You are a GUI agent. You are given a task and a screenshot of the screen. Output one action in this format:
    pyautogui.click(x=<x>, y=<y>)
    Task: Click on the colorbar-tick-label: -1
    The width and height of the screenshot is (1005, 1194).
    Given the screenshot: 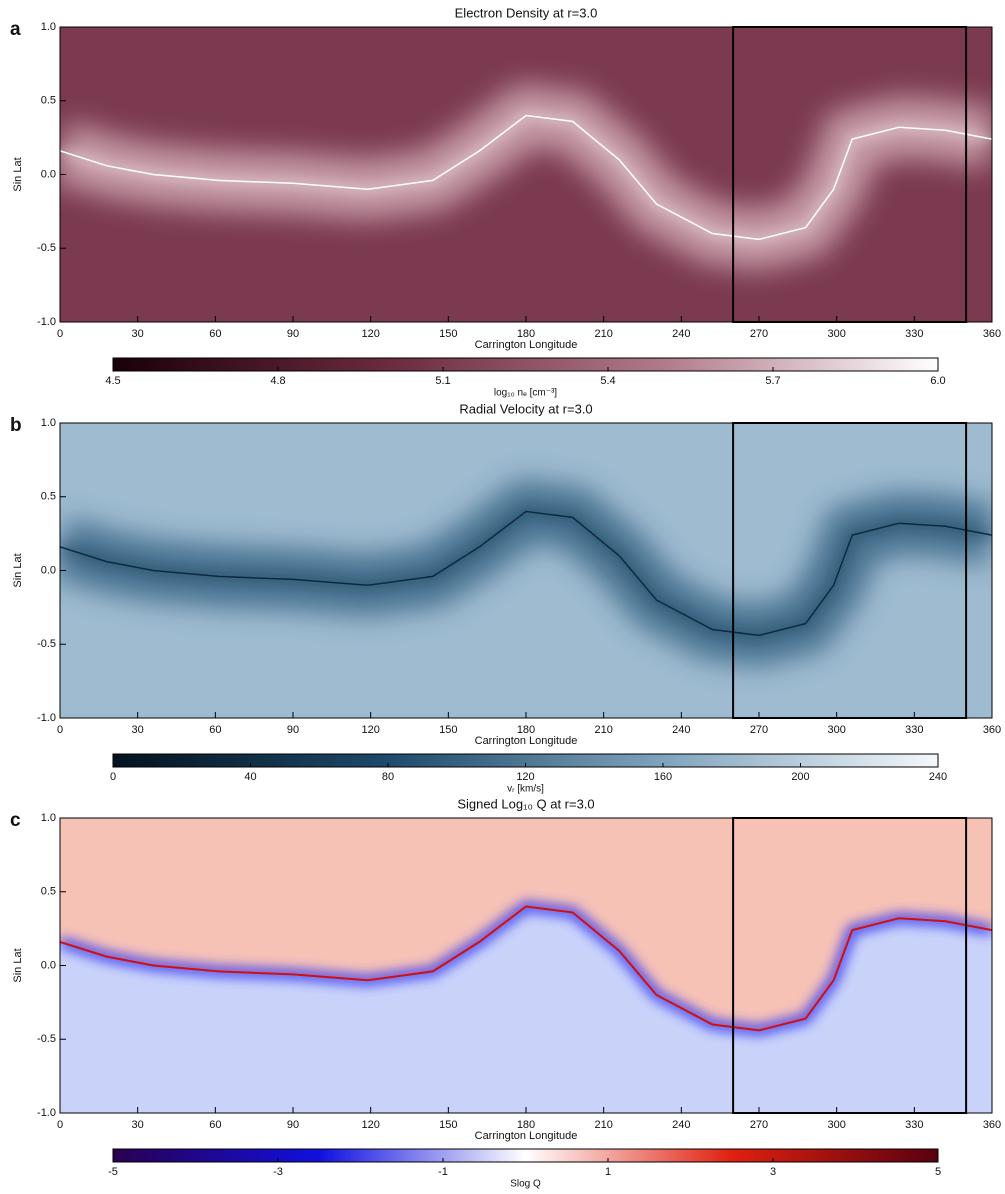 What is the action you would take?
    pyautogui.click(x=443, y=1172)
    